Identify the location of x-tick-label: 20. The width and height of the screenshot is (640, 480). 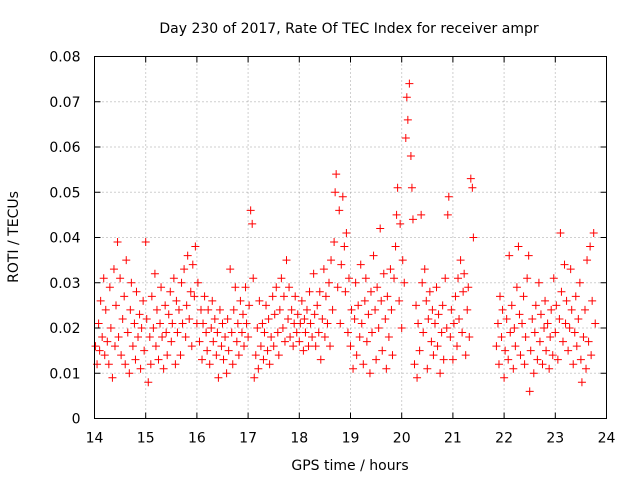
(402, 439).